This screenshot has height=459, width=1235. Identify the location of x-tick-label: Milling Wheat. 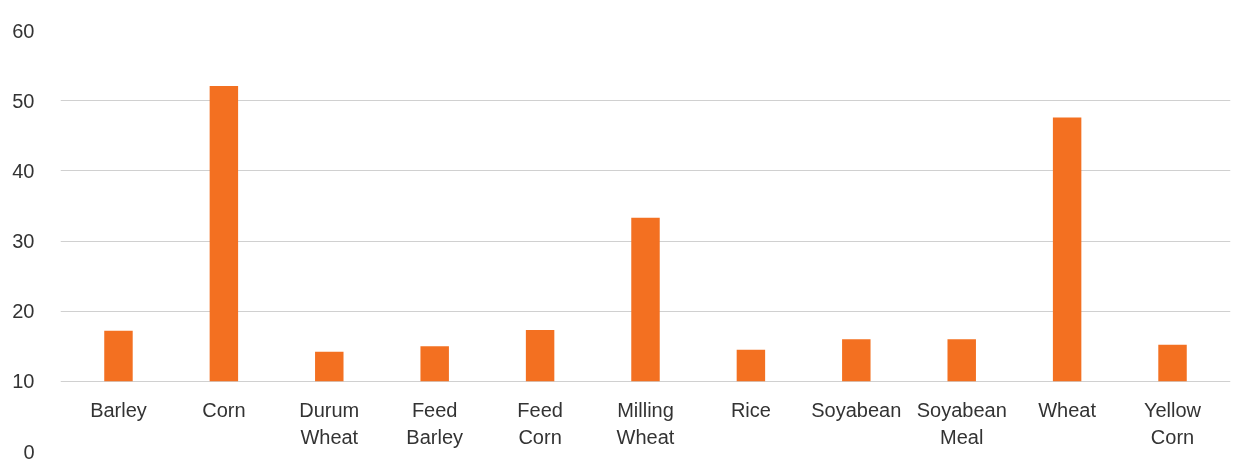
(645, 423).